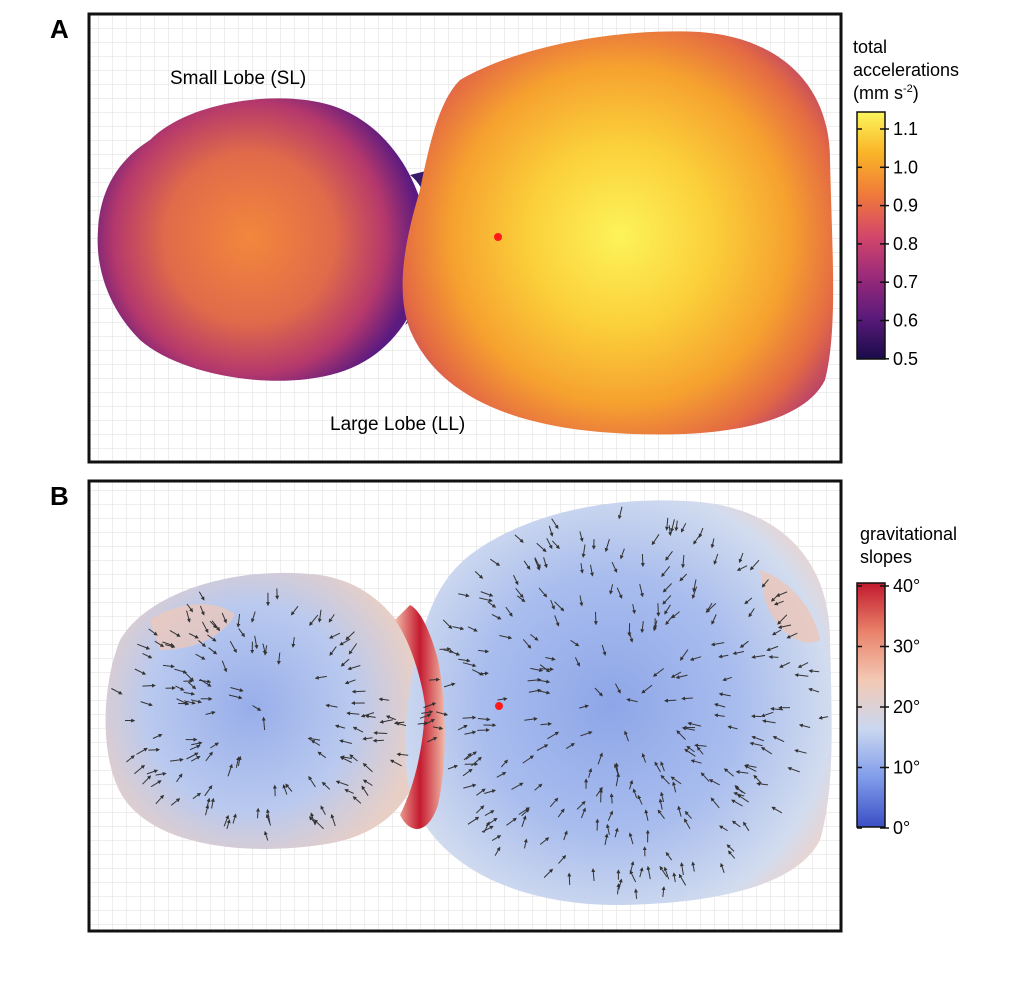  Describe the element at coordinates (790, 606) in the screenshot. I see `large-lobe-b-warm-patch` at that location.